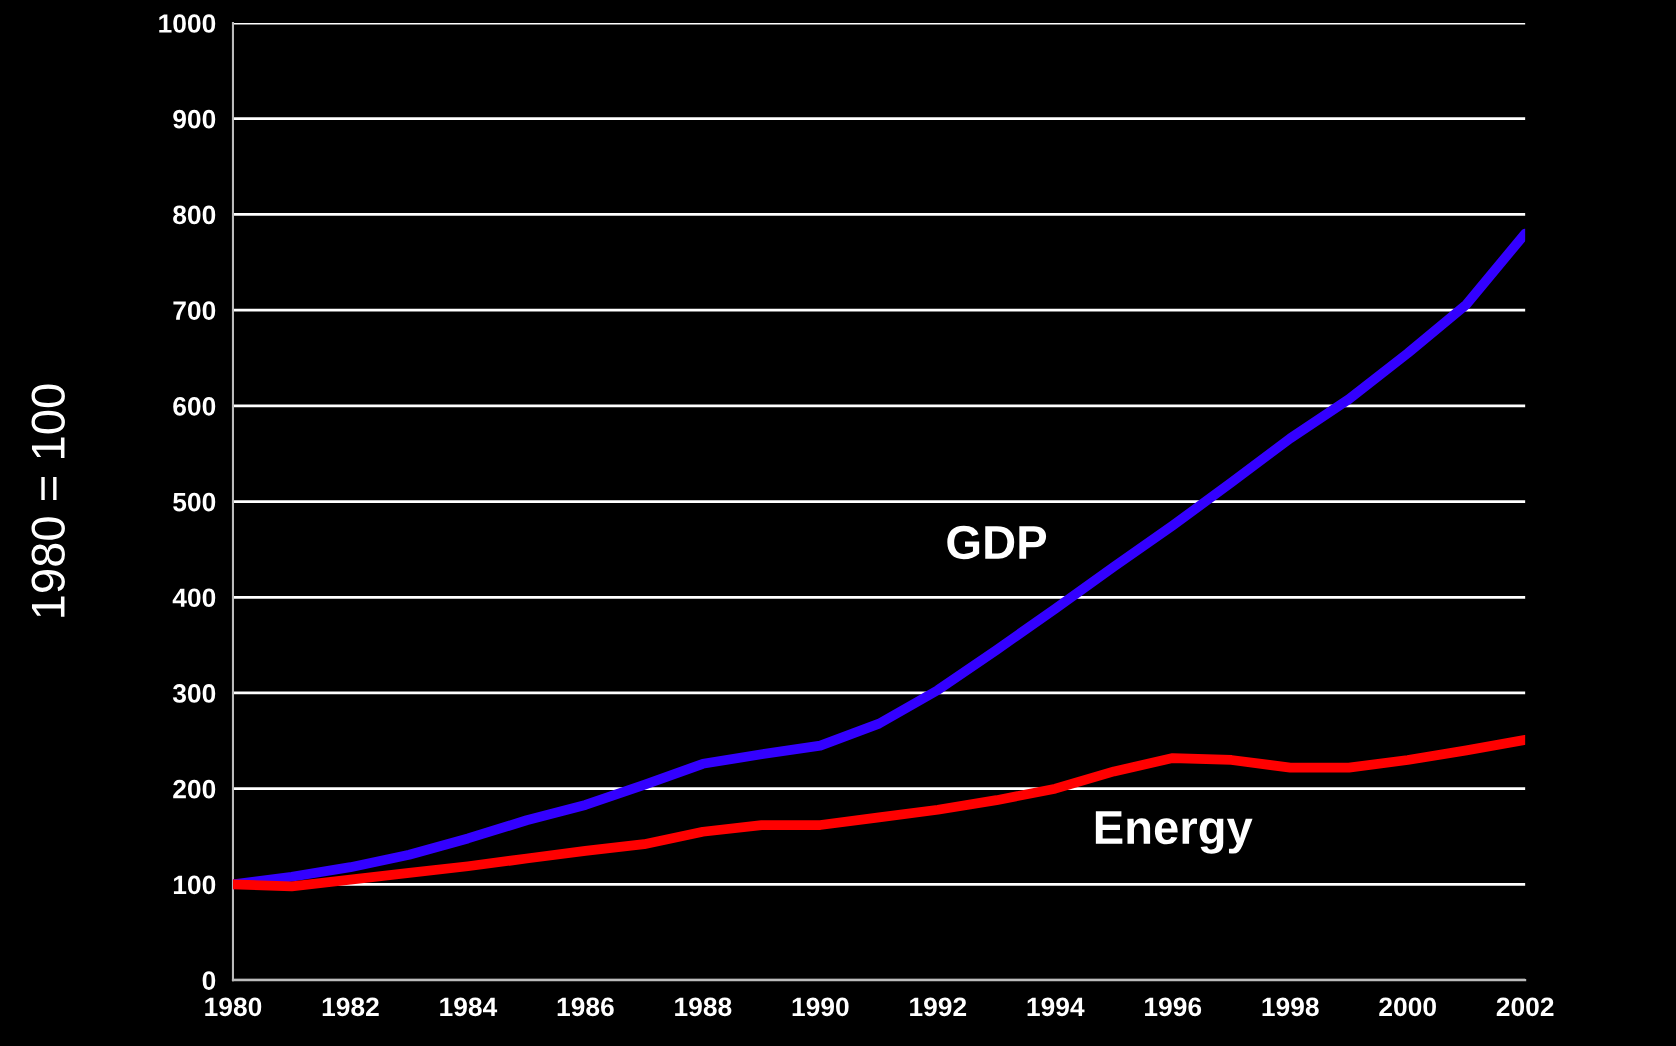  Describe the element at coordinates (1174, 832) in the screenshot. I see `series-label: Energy` at that location.